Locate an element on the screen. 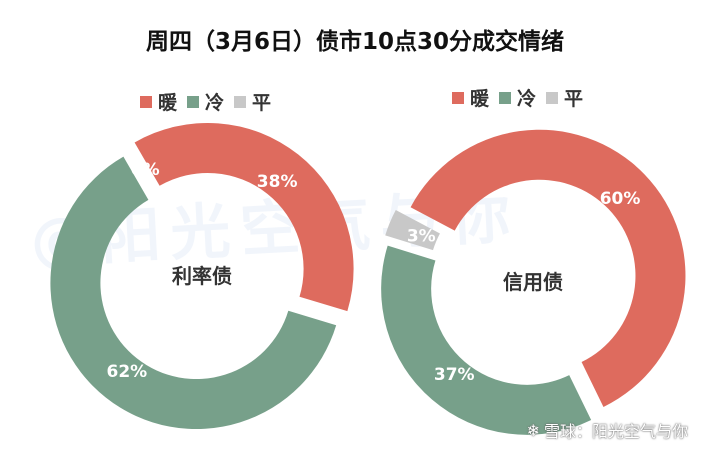 The height and width of the screenshot is (454, 710). center-label-0: 利率债 is located at coordinates (202, 276).